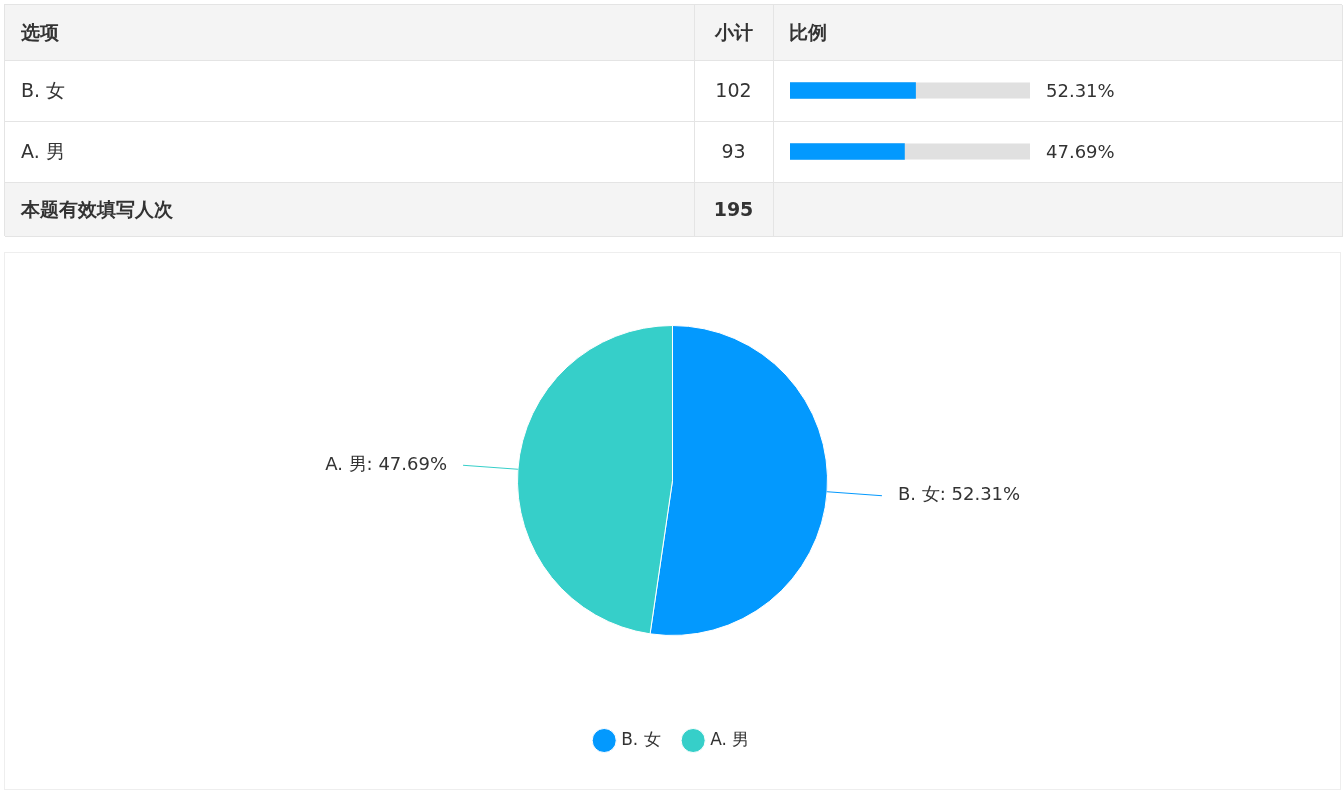 The height and width of the screenshot is (793, 1344). What do you see at coordinates (386, 463) in the screenshot?
I see `data-label: A. 男: 47.69%` at bounding box center [386, 463].